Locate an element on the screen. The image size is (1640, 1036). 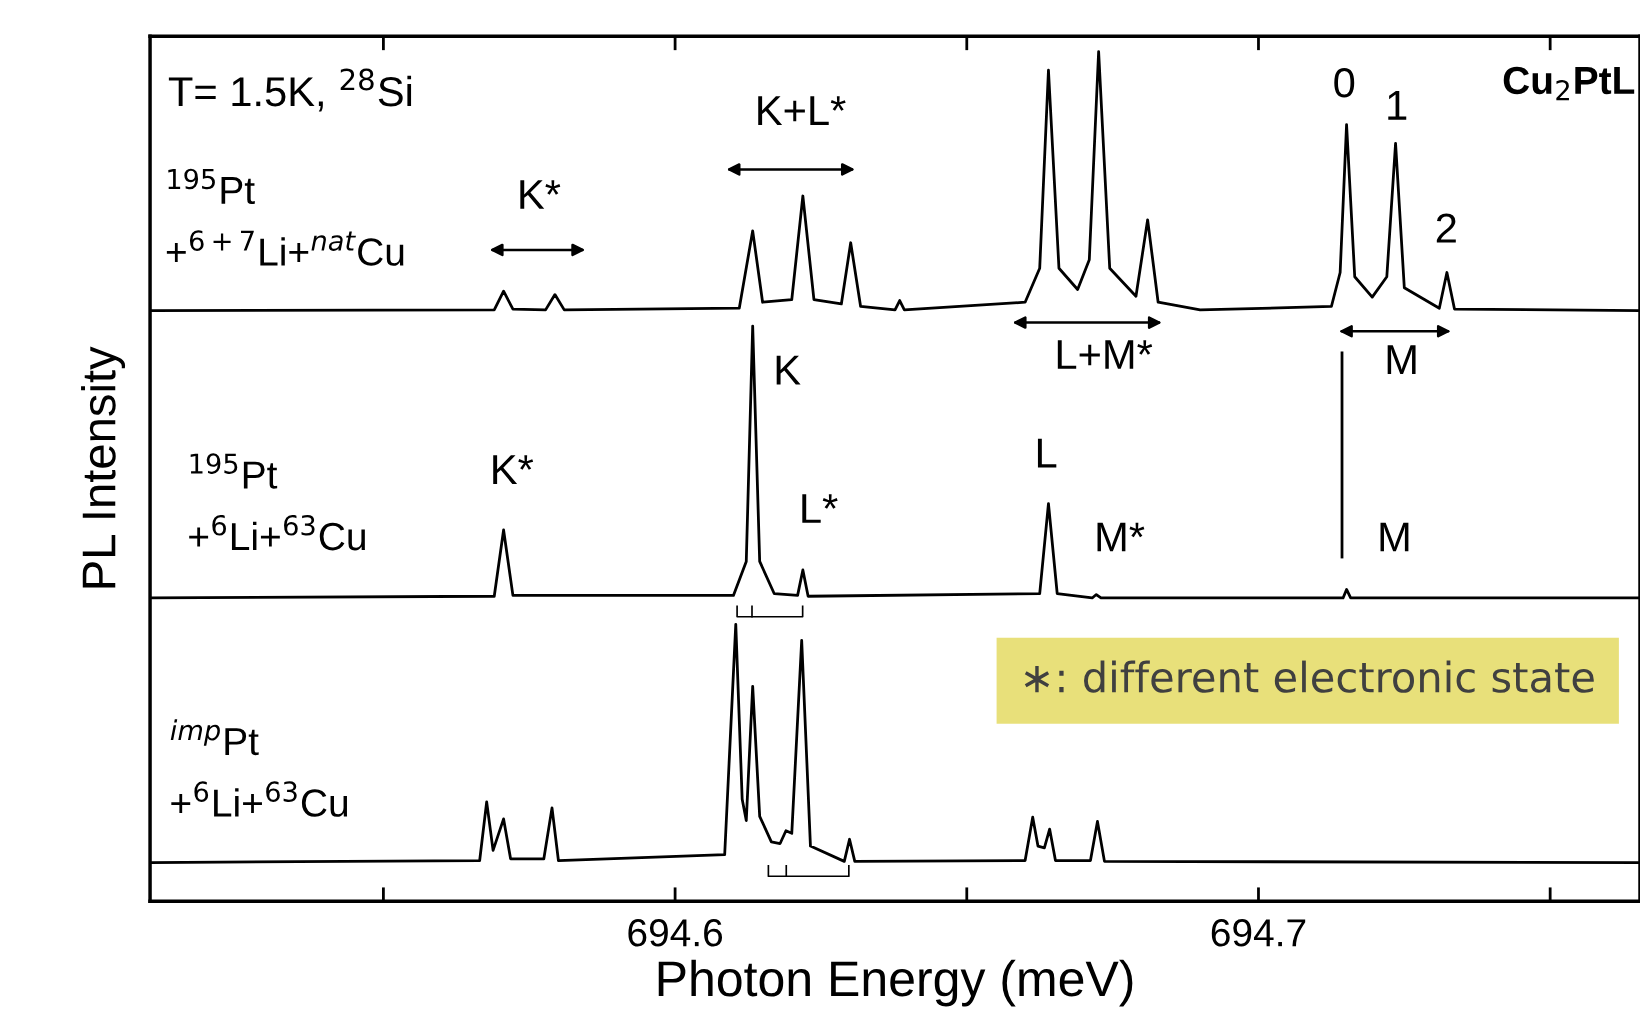
annotation: 2 is located at coordinates (1446, 228).